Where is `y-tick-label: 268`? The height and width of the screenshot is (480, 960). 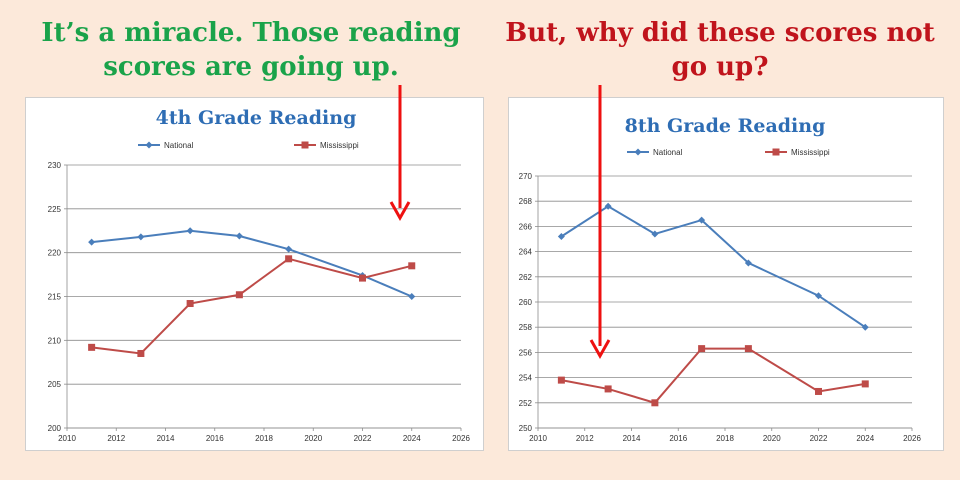 y-tick-label: 268 is located at coordinates (526, 201).